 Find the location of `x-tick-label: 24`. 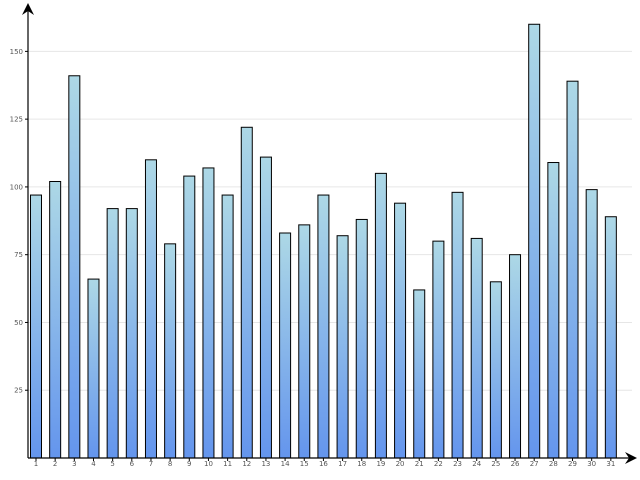

x-tick-label: 24 is located at coordinates (476, 464).